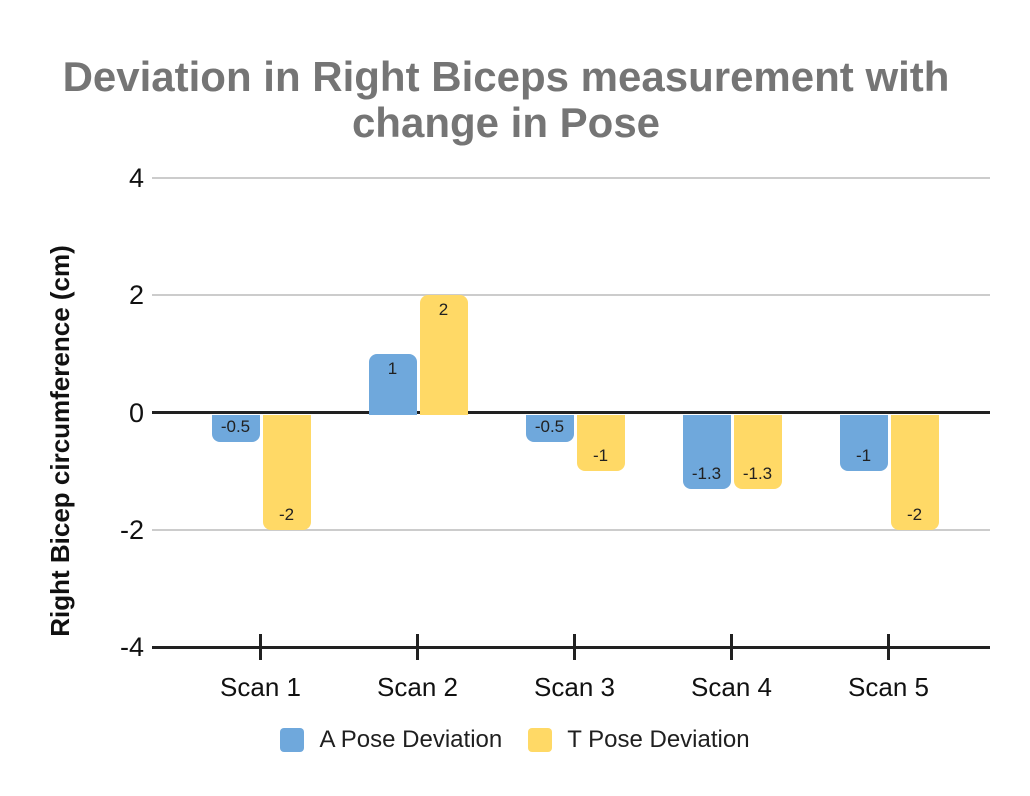 The width and height of the screenshot is (1030, 796). Describe the element at coordinates (506, 122) in the screenshot. I see `chart-title-line-2: change in Pose` at that location.